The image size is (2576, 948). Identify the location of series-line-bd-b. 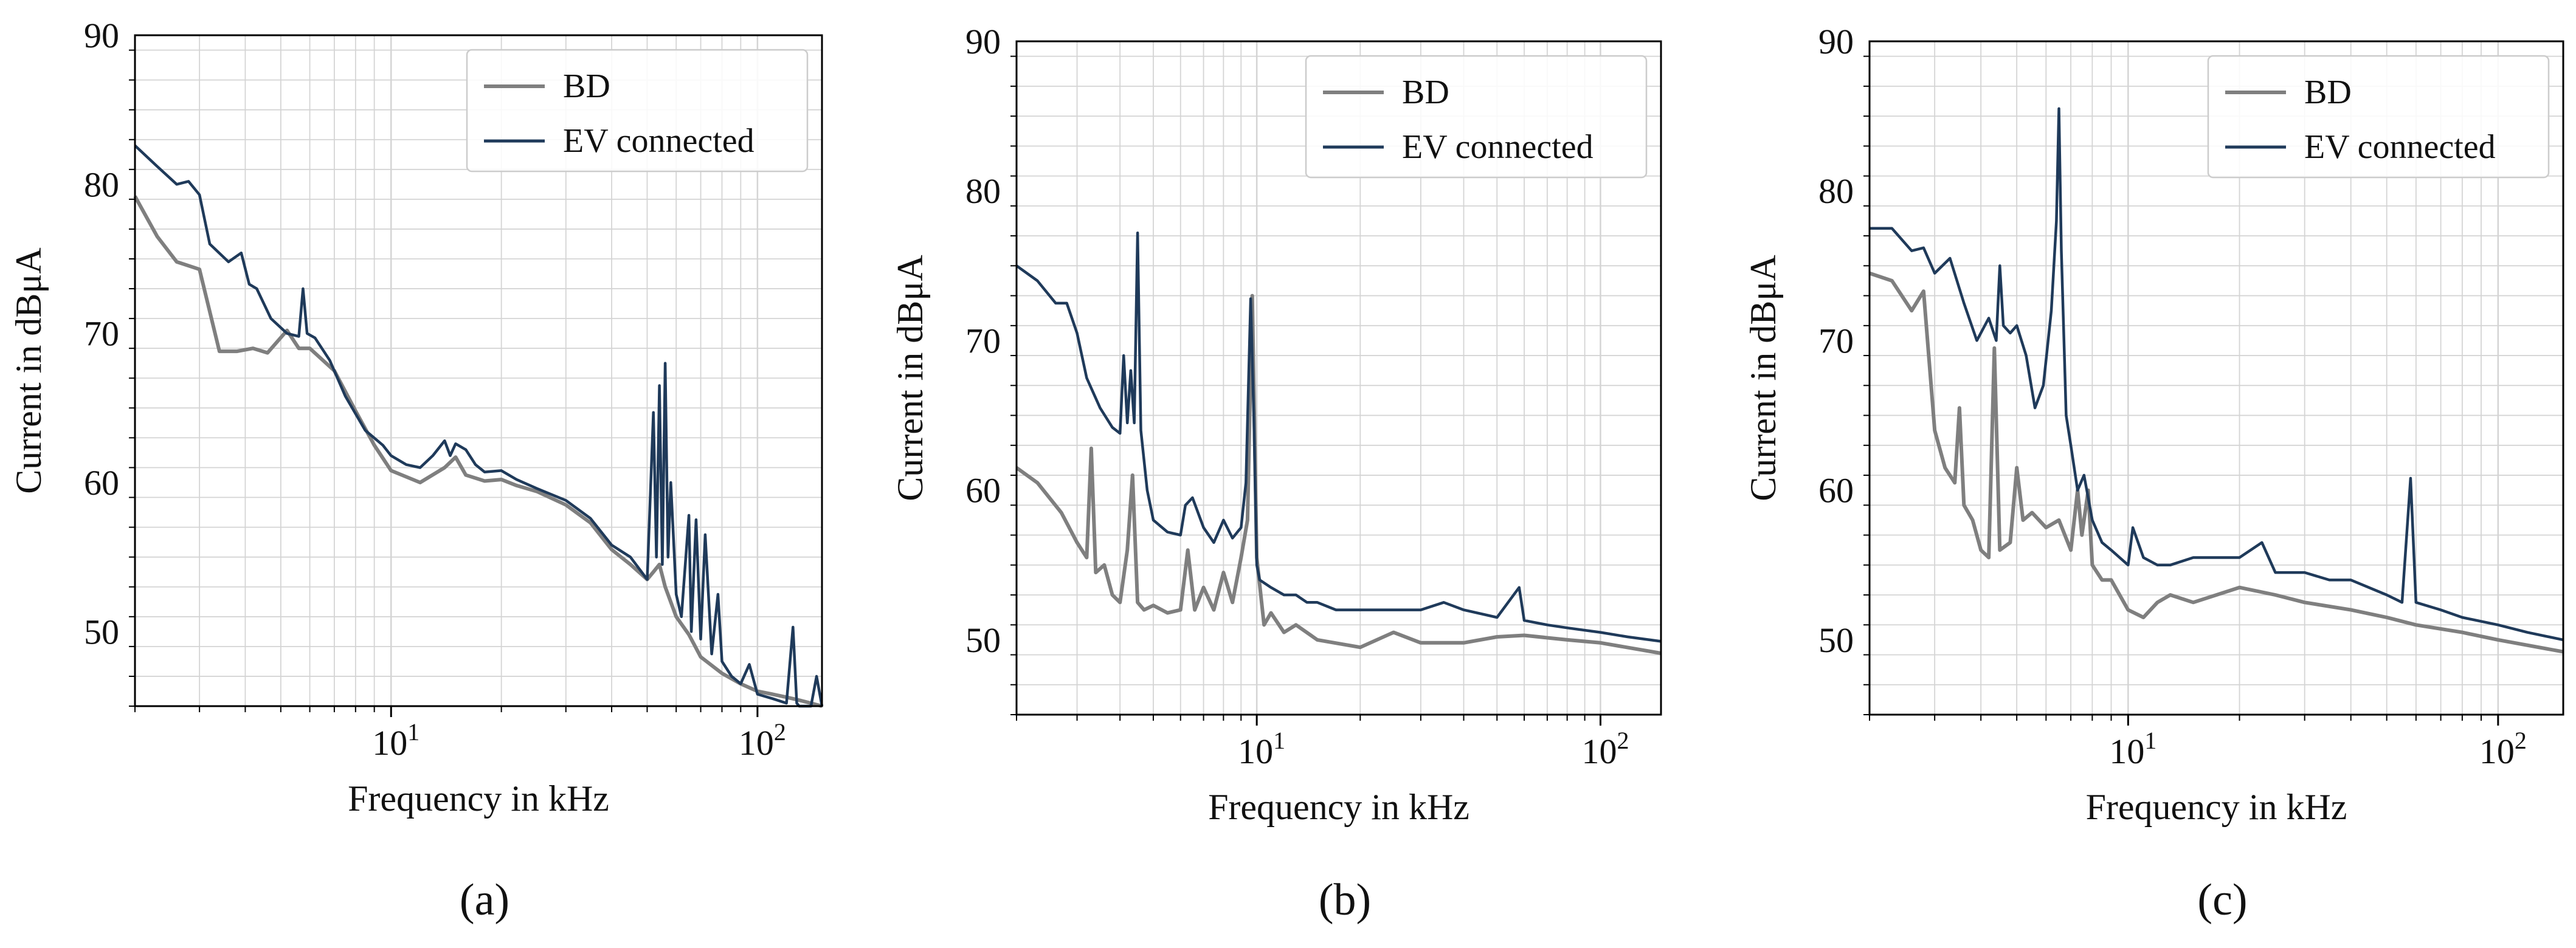
(1338, 474).